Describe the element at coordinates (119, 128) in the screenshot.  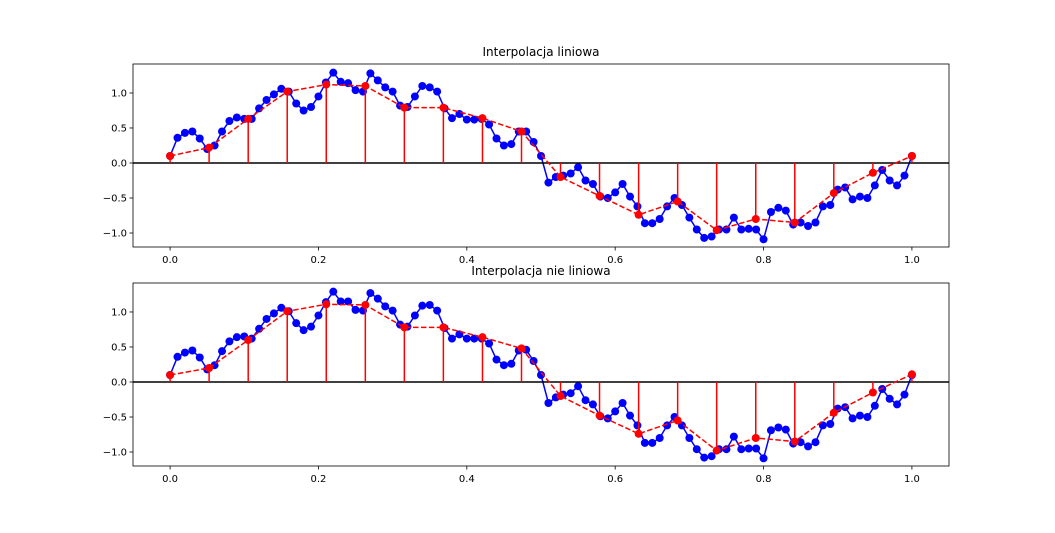
I see `y-tick-label: 0.5` at that location.